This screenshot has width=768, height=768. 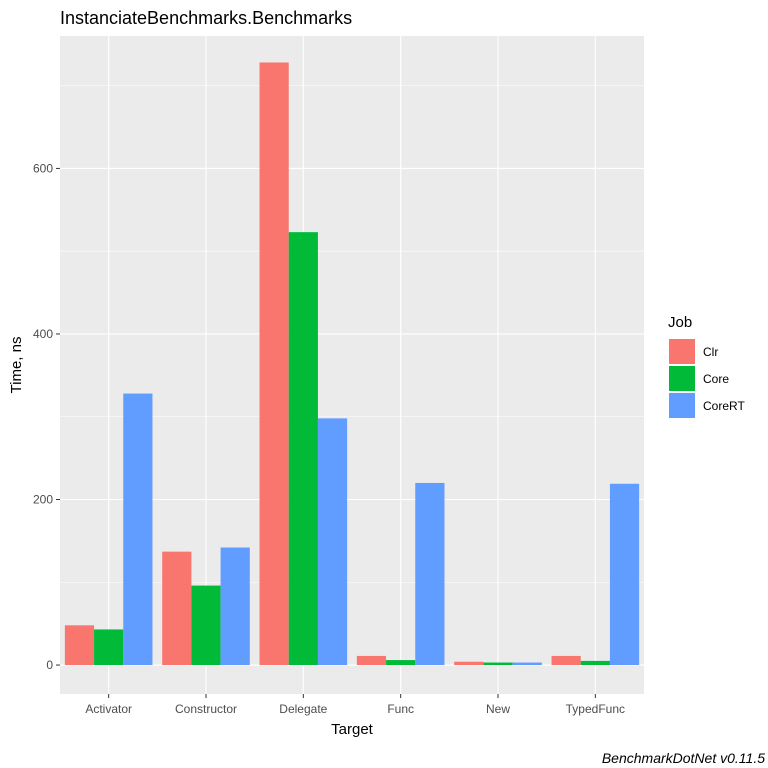 What do you see at coordinates (303, 709) in the screenshot?
I see `x-tick-label: Delegate` at bounding box center [303, 709].